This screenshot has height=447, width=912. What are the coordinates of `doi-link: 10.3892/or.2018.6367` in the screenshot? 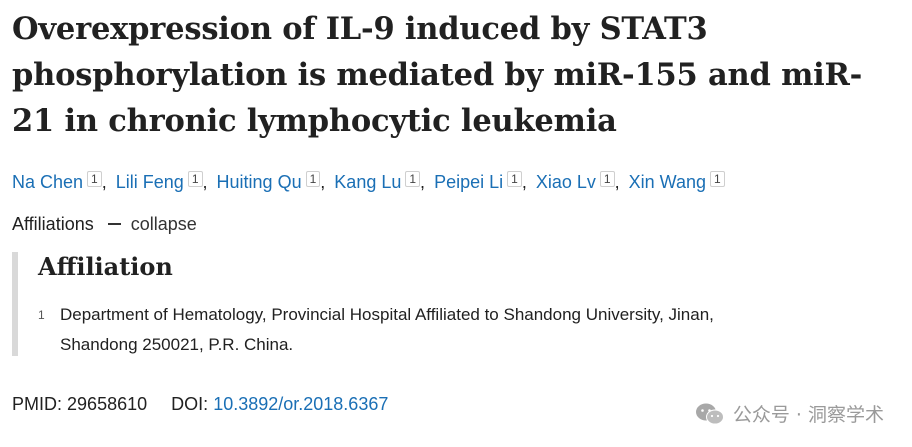 It's located at (301, 404).